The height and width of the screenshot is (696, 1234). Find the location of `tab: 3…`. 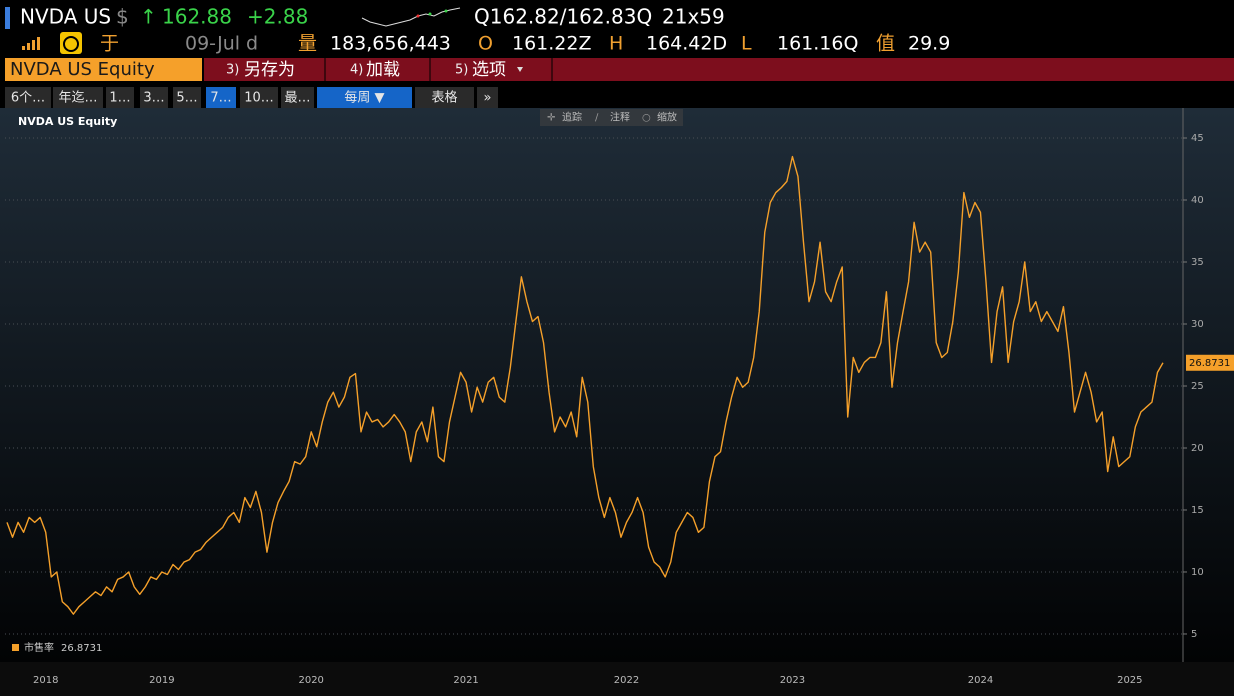

tab: 3… is located at coordinates (153, 98).